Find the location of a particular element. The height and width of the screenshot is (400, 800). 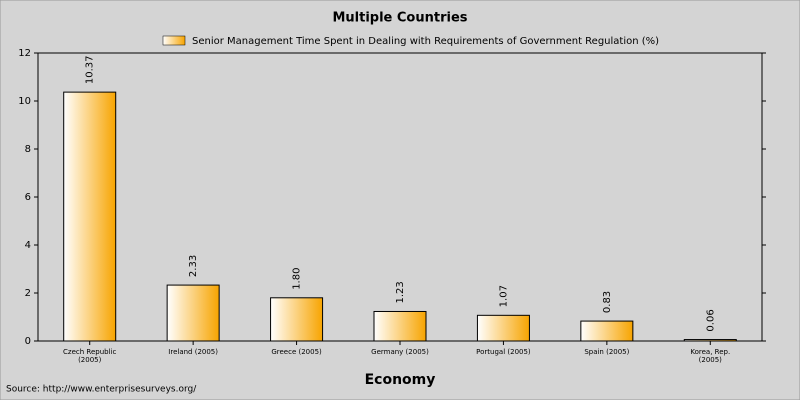

value-label: 10.37 is located at coordinates (90, 69).